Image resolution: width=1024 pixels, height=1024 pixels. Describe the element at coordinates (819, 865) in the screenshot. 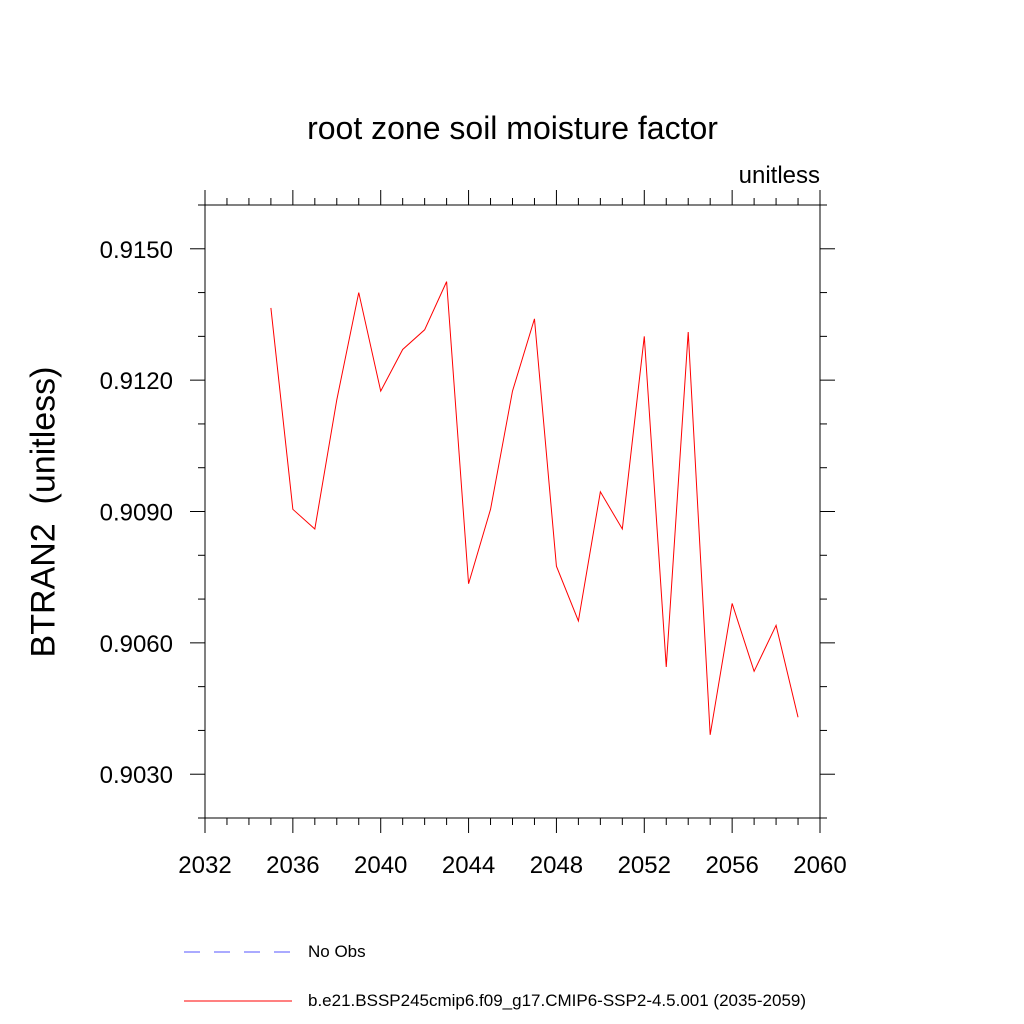

I see `x-tick-label: 2060` at that location.